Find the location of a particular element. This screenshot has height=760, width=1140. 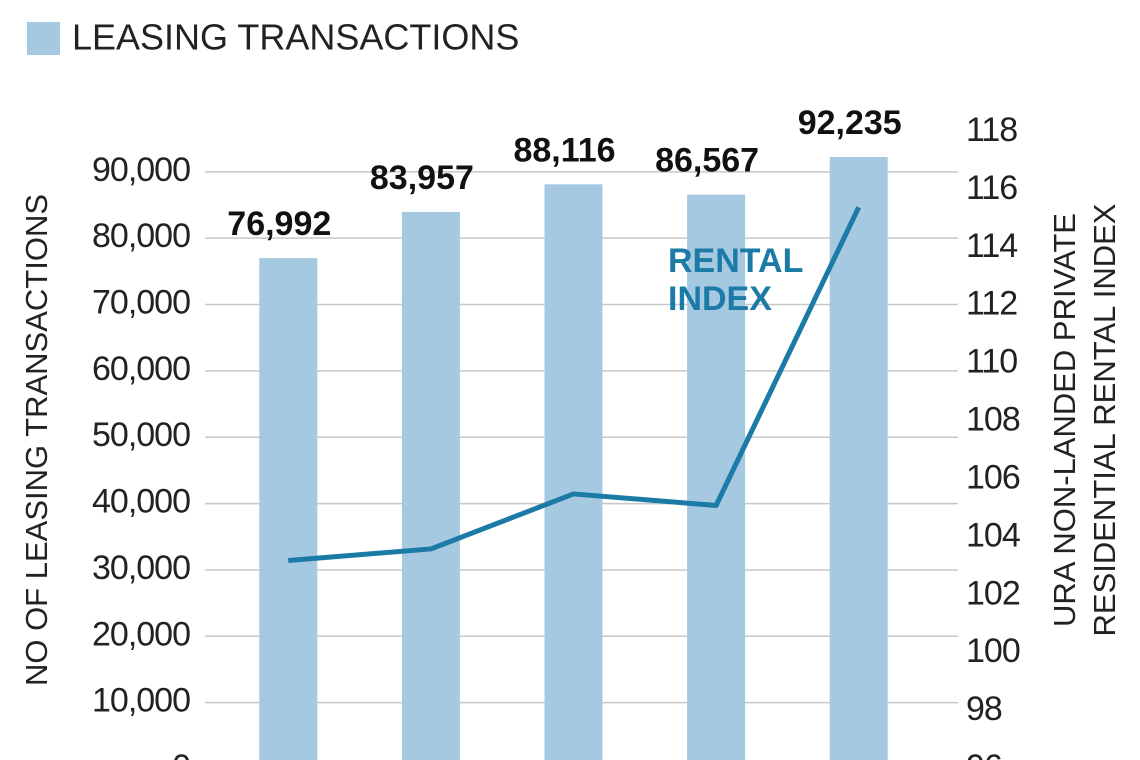

y2-tick-label: 114 is located at coordinates (991, 246).